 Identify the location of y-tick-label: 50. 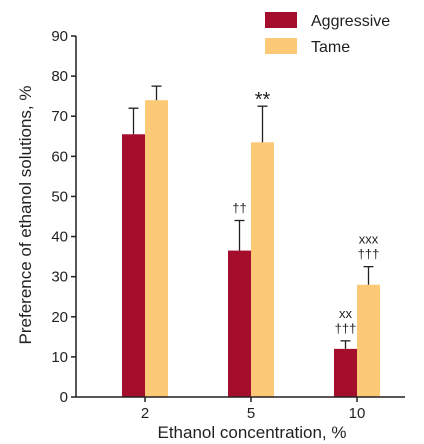
(59, 196).